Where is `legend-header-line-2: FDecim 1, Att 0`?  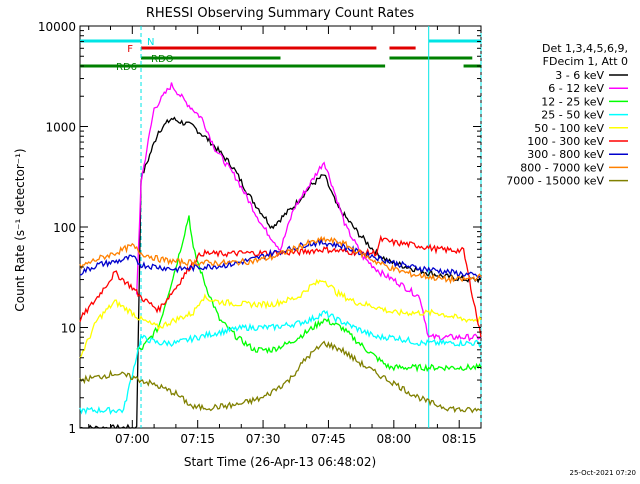
legend-header-line-2: FDecim 1, Att 0 is located at coordinates (585, 61).